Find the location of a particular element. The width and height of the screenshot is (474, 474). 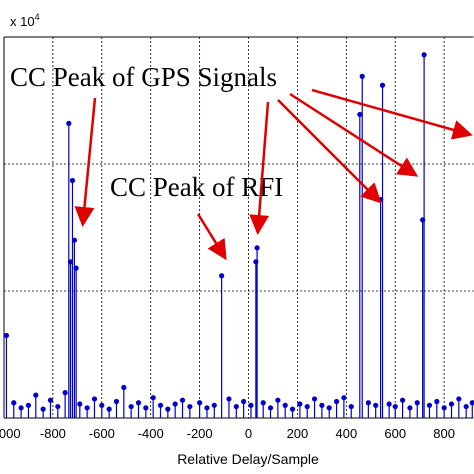

x-tick-label: -800 is located at coordinates (53, 433).